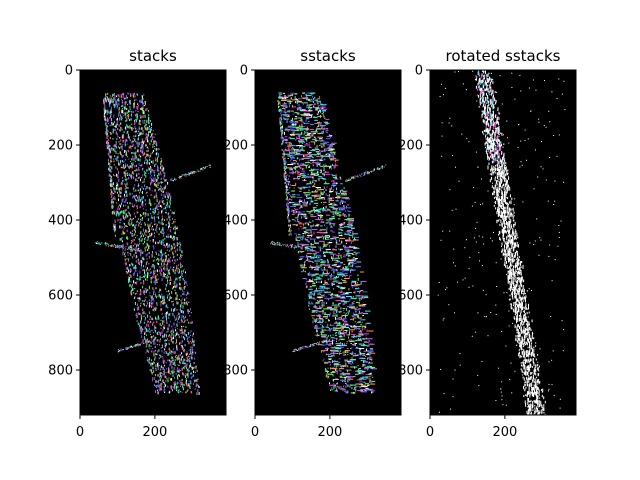 This screenshot has height=480, width=640. I want to click on subplot-title: rotated sstacks, so click(503, 56).